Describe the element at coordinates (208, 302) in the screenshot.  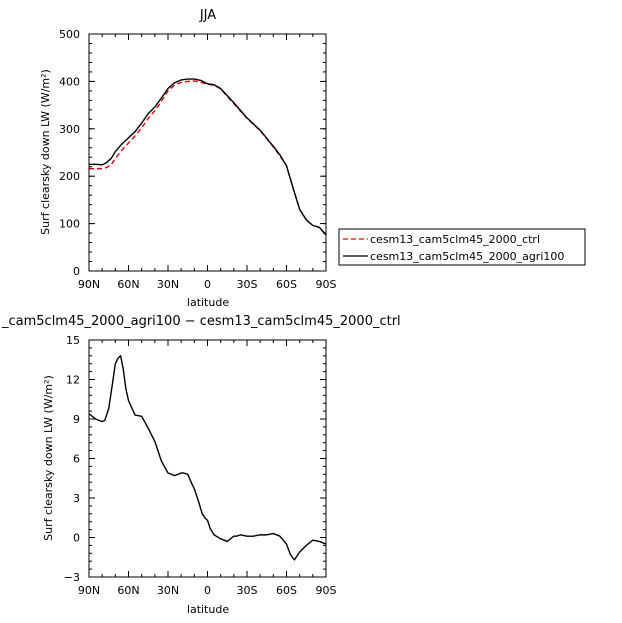
I see `top-xlabel: latitude` at that location.